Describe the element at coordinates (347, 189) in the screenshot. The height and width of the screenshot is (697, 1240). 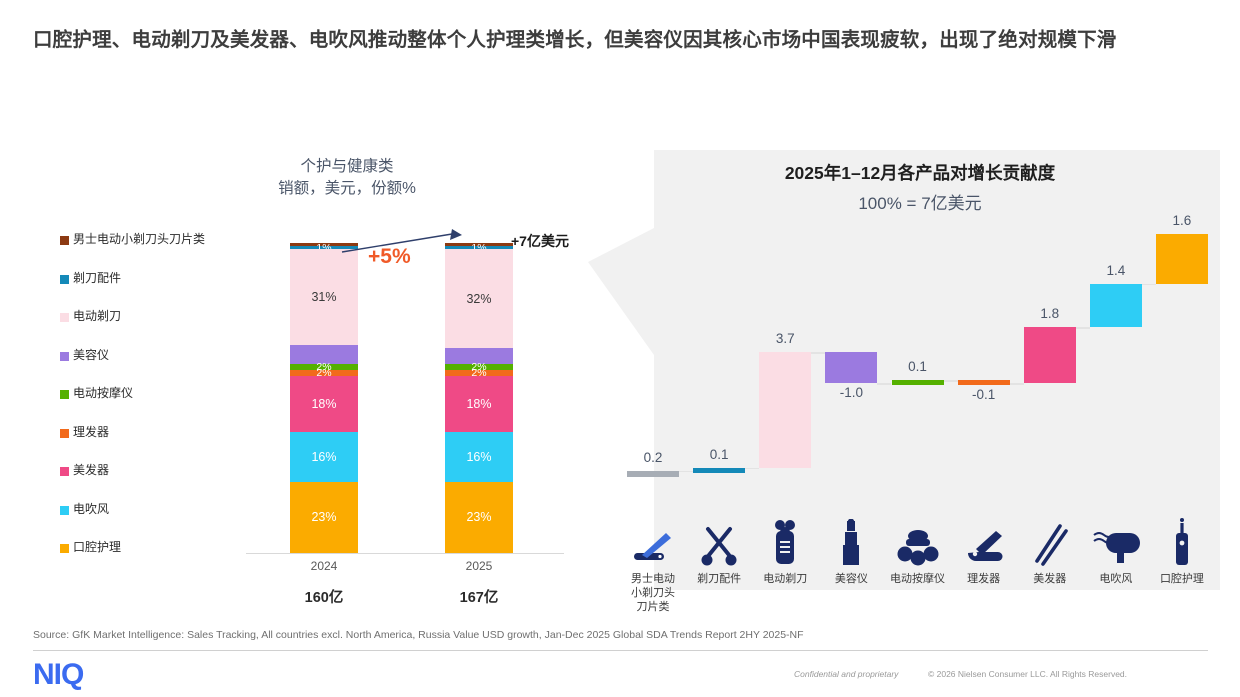
I see `left-chart-subtitle-line2: 销额，美元，份额%` at that location.